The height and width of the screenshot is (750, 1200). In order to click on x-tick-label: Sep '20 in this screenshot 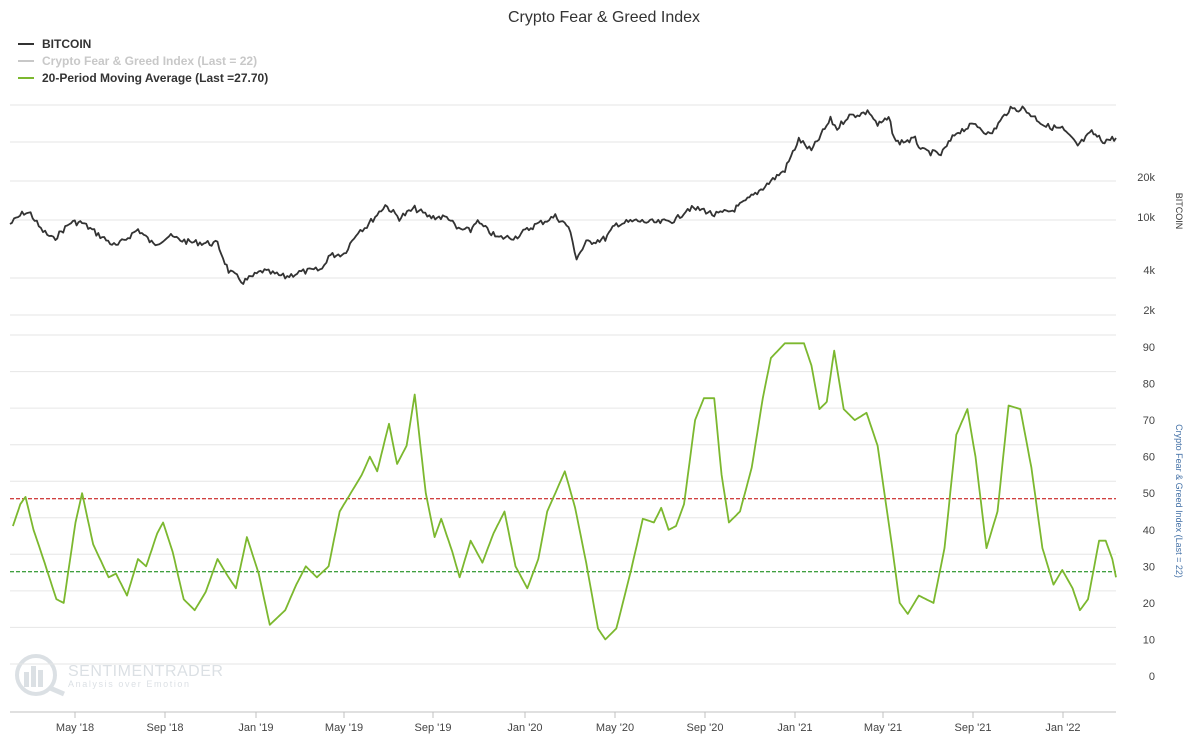, I will do `click(705, 728)`.